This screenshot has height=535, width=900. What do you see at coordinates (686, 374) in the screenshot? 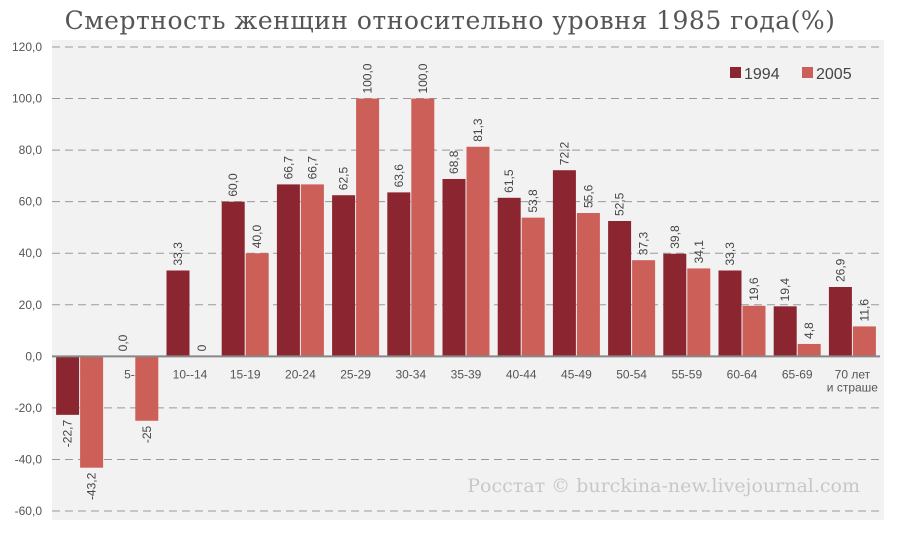
I see `x-tick-label: 55-59` at bounding box center [686, 374].